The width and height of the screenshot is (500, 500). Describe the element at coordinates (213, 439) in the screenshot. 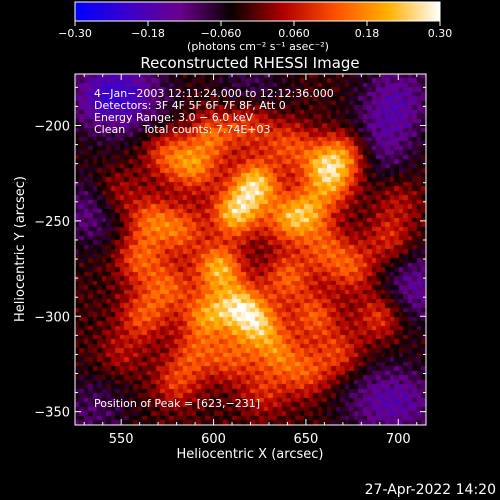

I see `x-tick-label: 600` at that location.